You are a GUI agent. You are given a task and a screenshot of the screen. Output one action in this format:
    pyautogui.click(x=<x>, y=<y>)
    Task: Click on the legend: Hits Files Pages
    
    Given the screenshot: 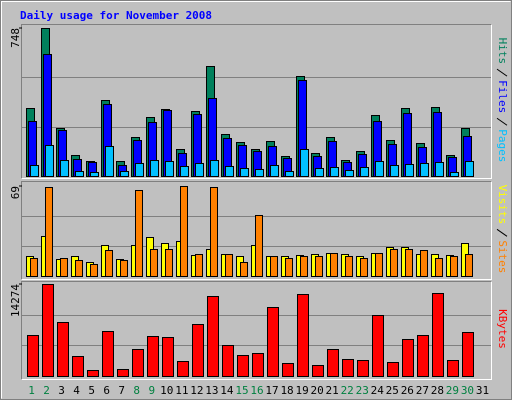 What is the action you would take?
    pyautogui.click(x=502, y=100)
    